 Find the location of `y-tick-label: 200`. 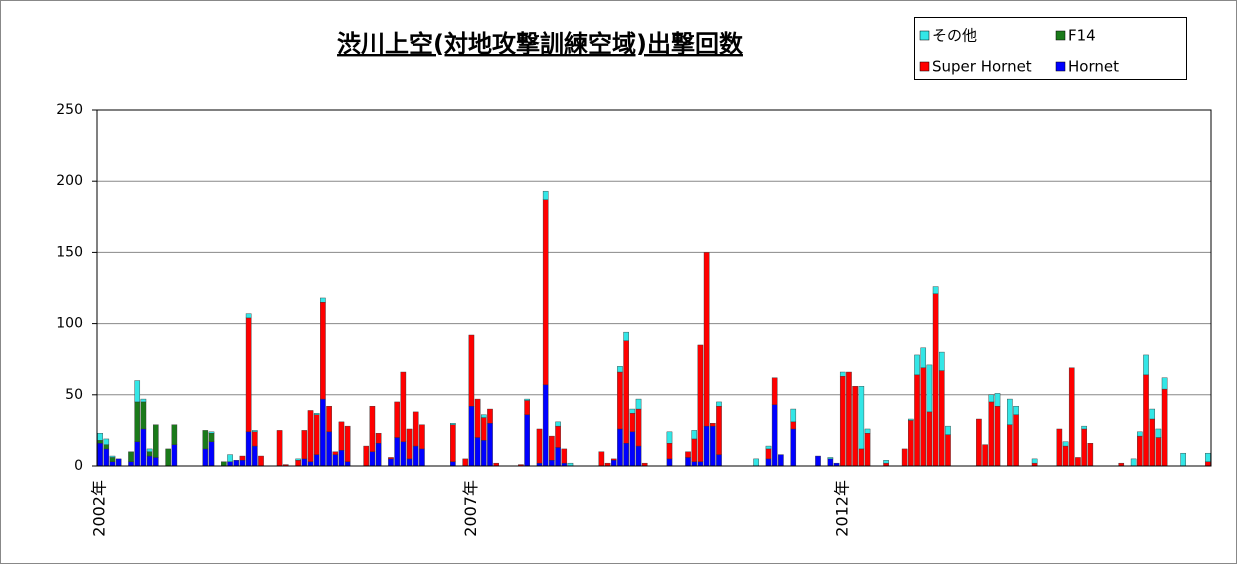

y-tick-label: 200 is located at coordinates (69, 181).